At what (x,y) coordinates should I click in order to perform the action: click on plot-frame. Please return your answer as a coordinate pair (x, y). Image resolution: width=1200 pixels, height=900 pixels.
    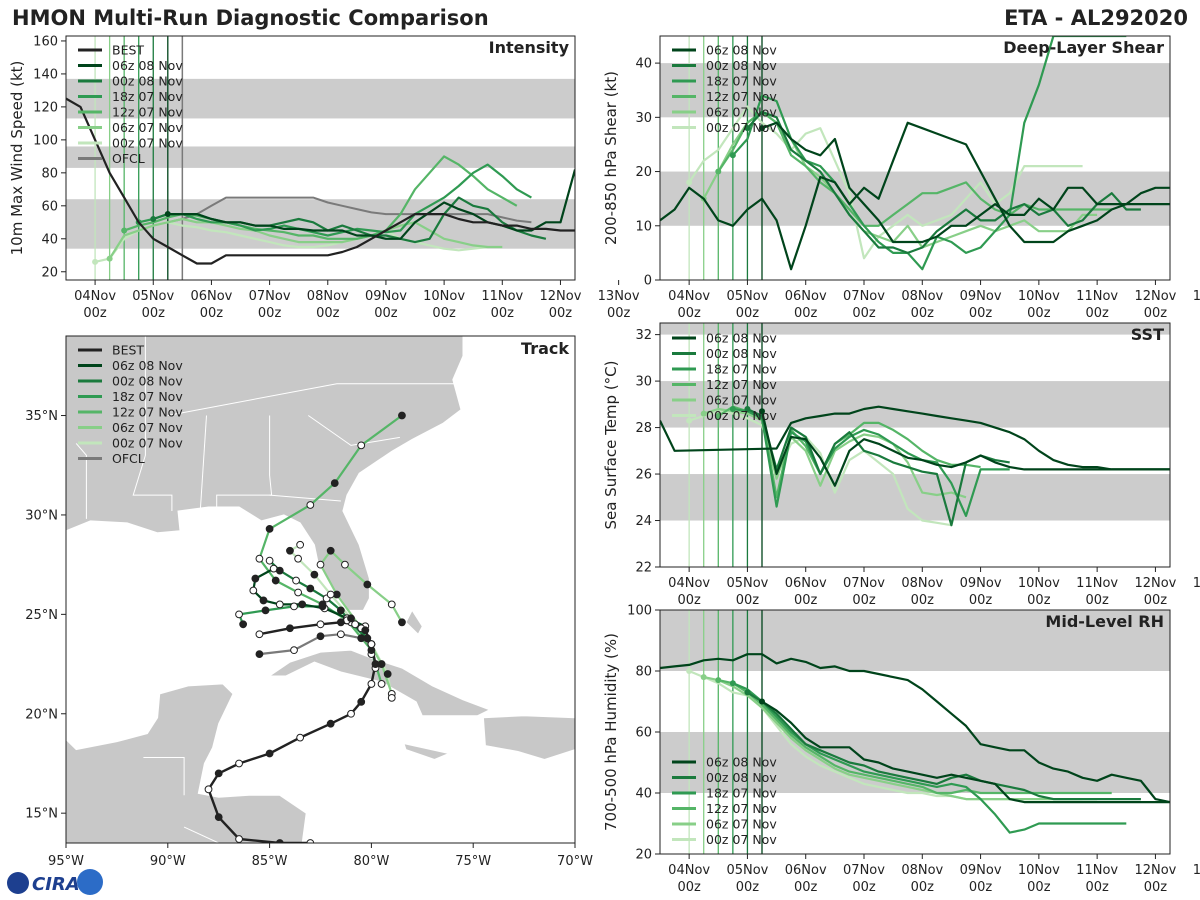
    Looking at the image, I should click on (320, 158).